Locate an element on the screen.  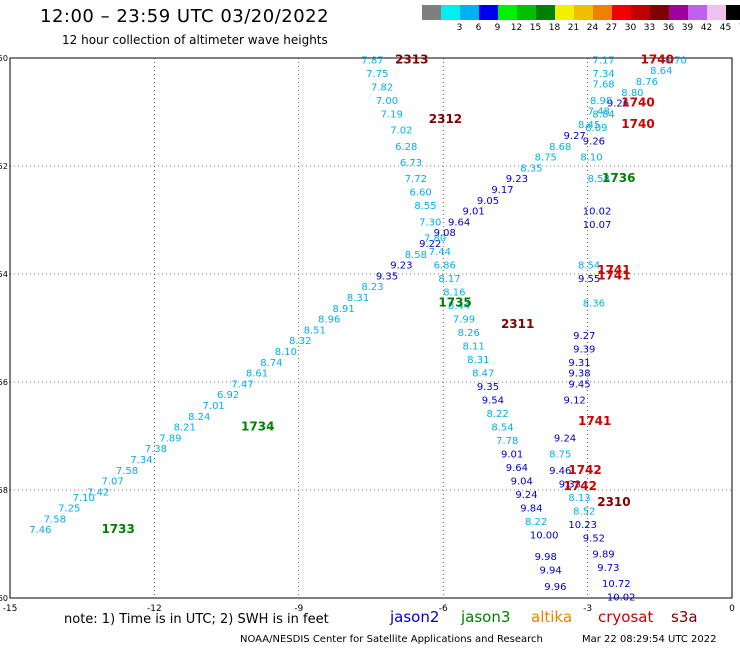
legend-value: 12 is located at coordinates (516, 28).